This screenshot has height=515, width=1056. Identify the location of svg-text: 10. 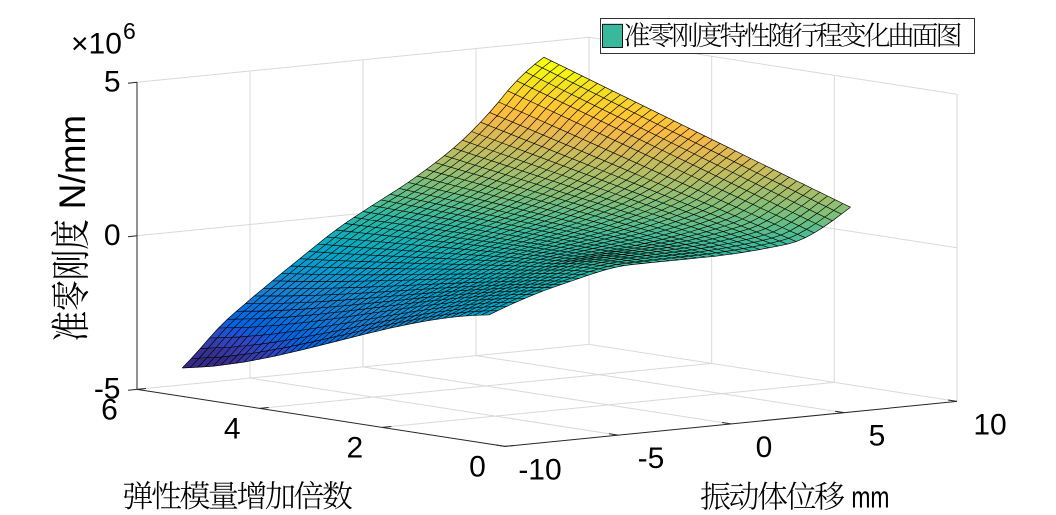
(989, 424).